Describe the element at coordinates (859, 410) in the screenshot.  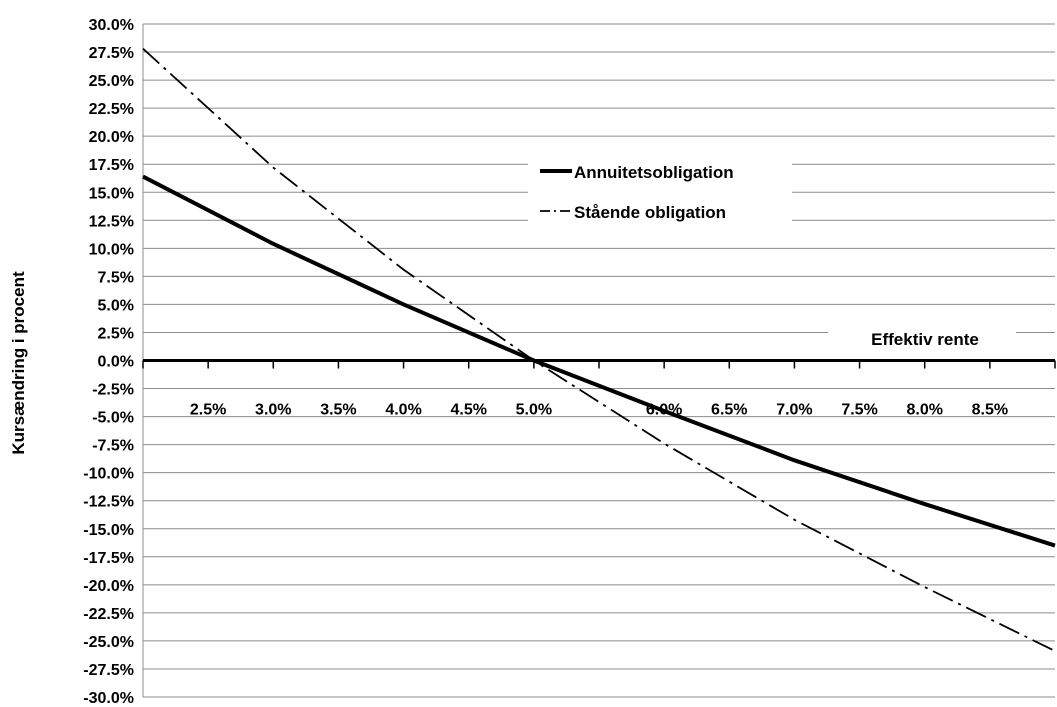
I see `x-tick-label: 7.5%` at that location.